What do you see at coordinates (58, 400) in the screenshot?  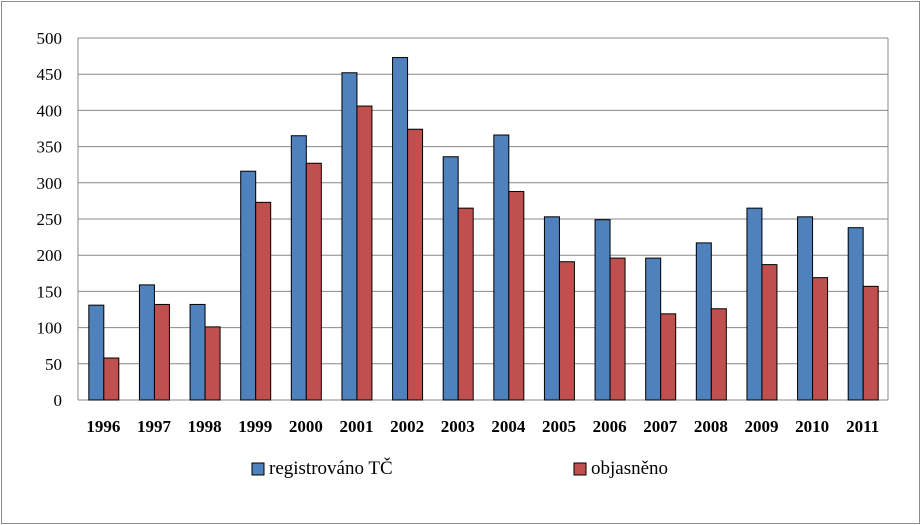 I see `y-tick-label: 0` at bounding box center [58, 400].